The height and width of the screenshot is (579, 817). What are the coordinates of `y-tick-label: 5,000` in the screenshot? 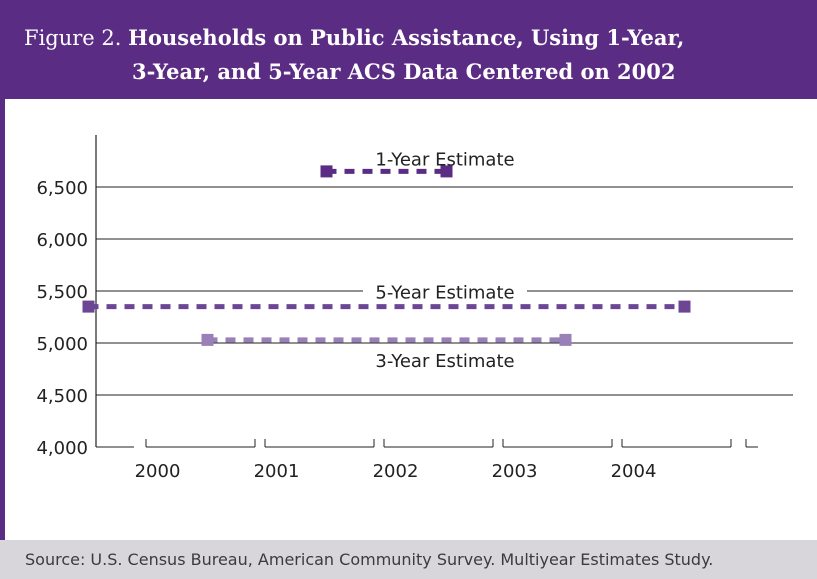 It's located at (62, 344).